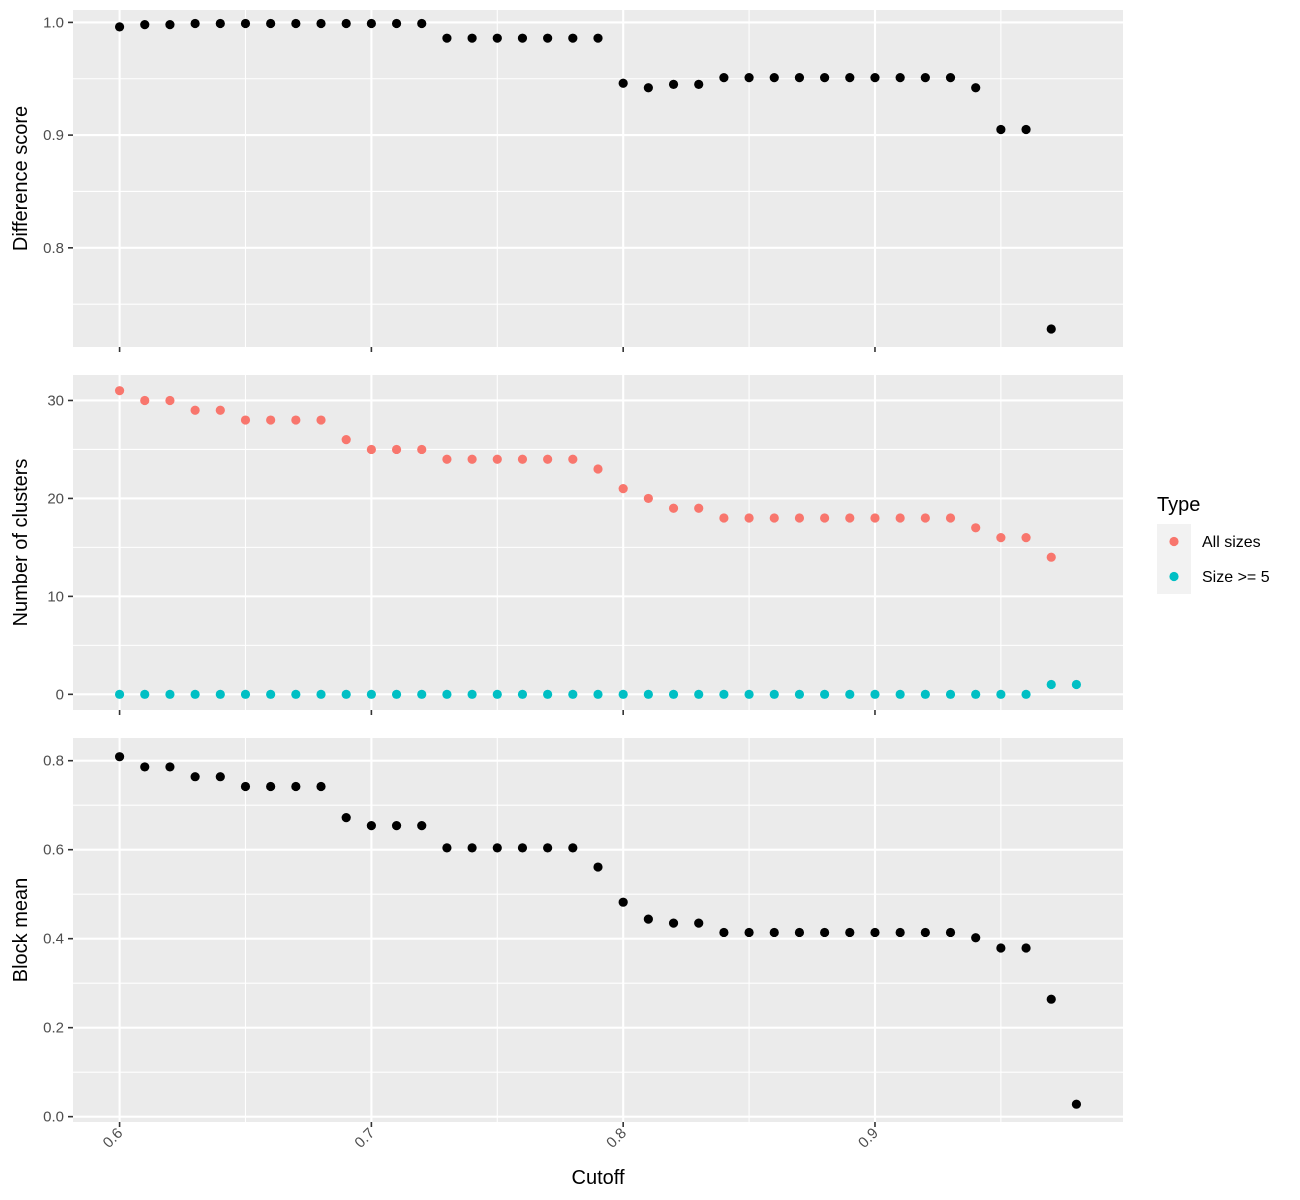  Describe the element at coordinates (53, 1028) in the screenshot. I see `y-tick-label: 0.2` at that location.